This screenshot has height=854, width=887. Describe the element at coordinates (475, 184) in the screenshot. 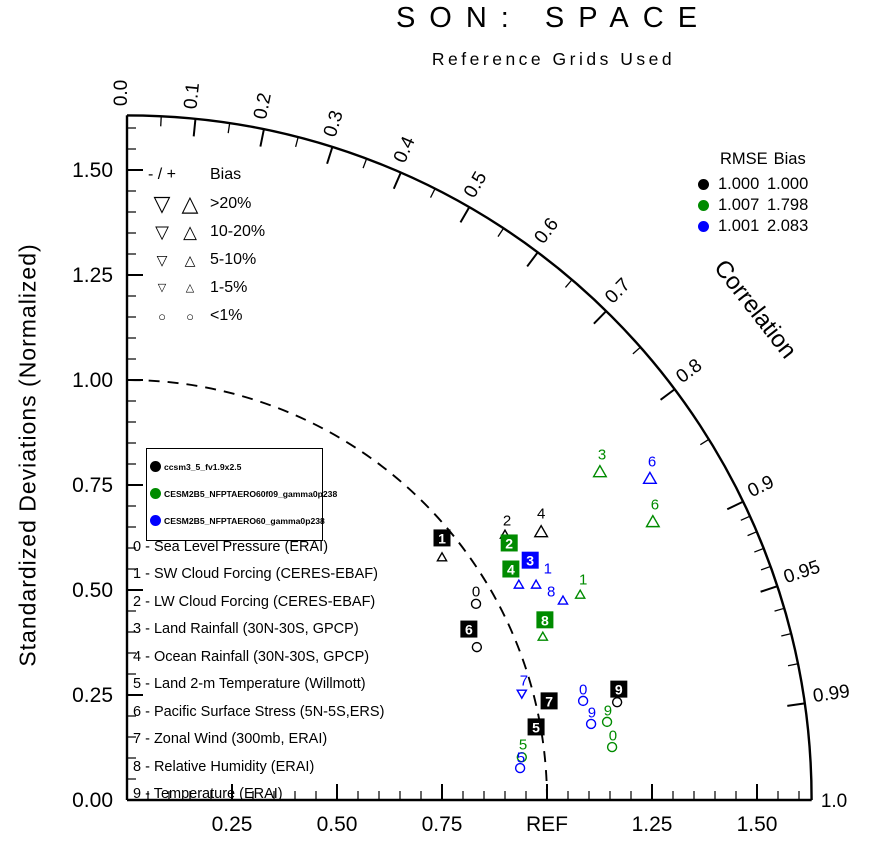

I see `correlation-tick-label: 0.5` at that location.